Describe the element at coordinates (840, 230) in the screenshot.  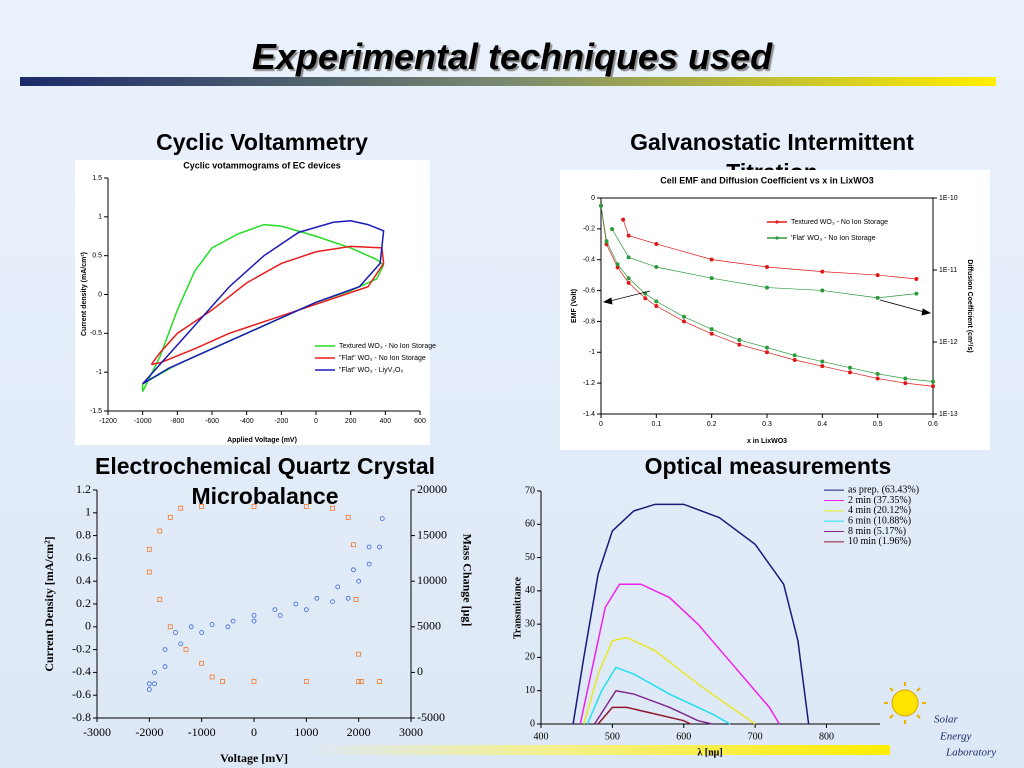
I see `legend-box` at that location.